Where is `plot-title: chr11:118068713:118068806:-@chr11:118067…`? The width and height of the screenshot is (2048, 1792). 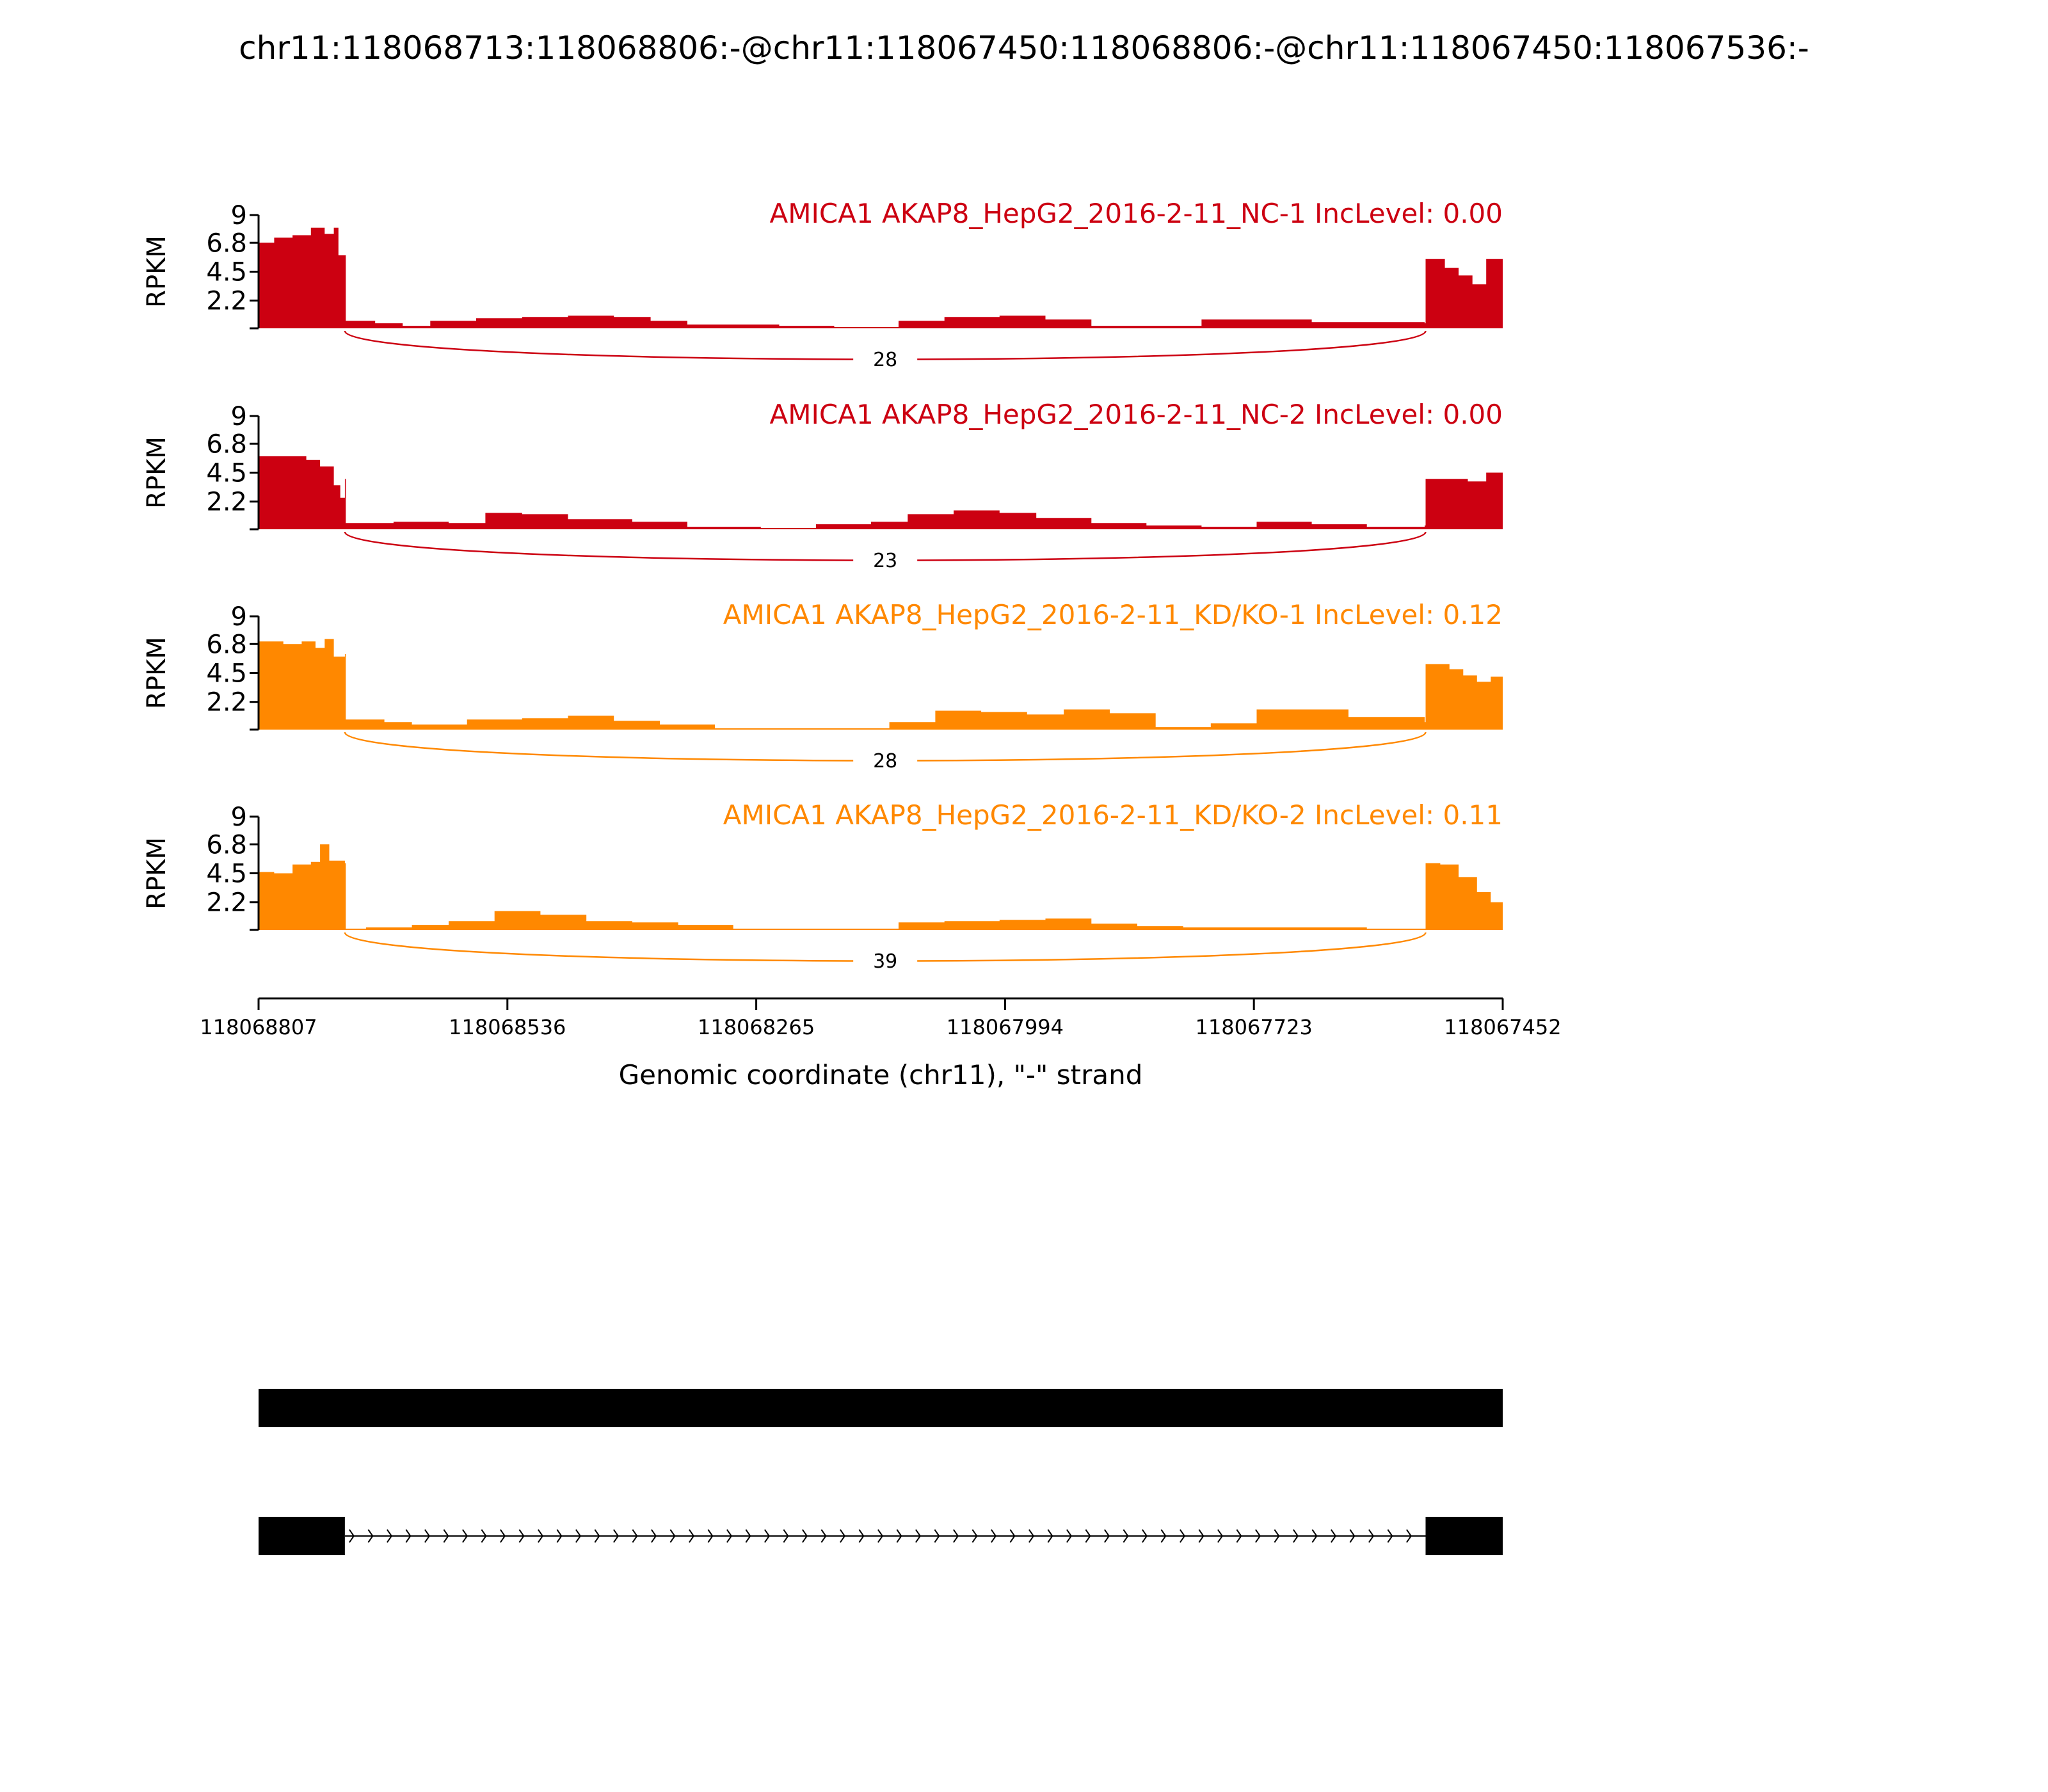 plot-title: chr11:118068713:118068806:-@chr11:118067… is located at coordinates (1024, 48).